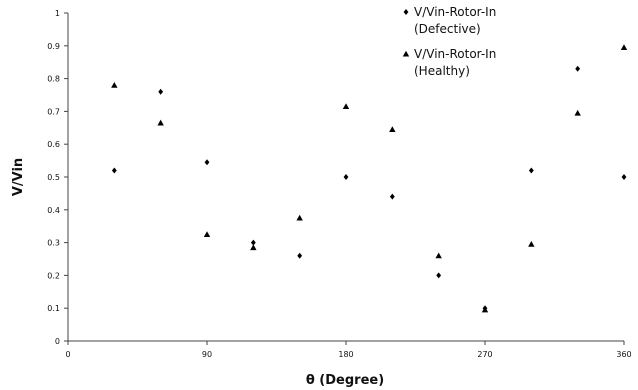  I want to click on y-tick-label: 0.9, so click(53, 46).